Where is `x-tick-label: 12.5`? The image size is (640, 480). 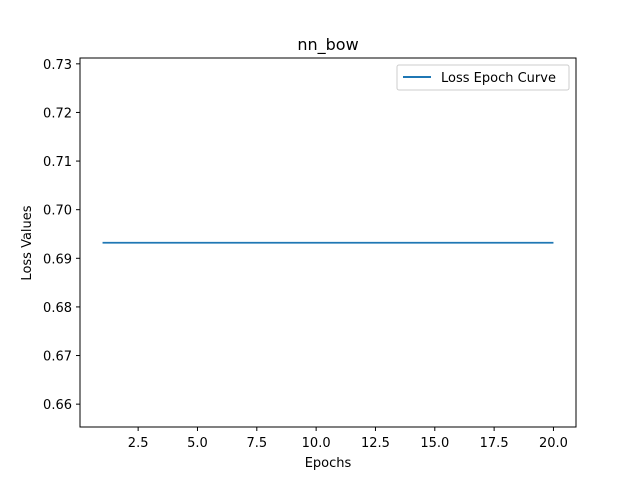 x-tick-label: 12.5 is located at coordinates (375, 443).